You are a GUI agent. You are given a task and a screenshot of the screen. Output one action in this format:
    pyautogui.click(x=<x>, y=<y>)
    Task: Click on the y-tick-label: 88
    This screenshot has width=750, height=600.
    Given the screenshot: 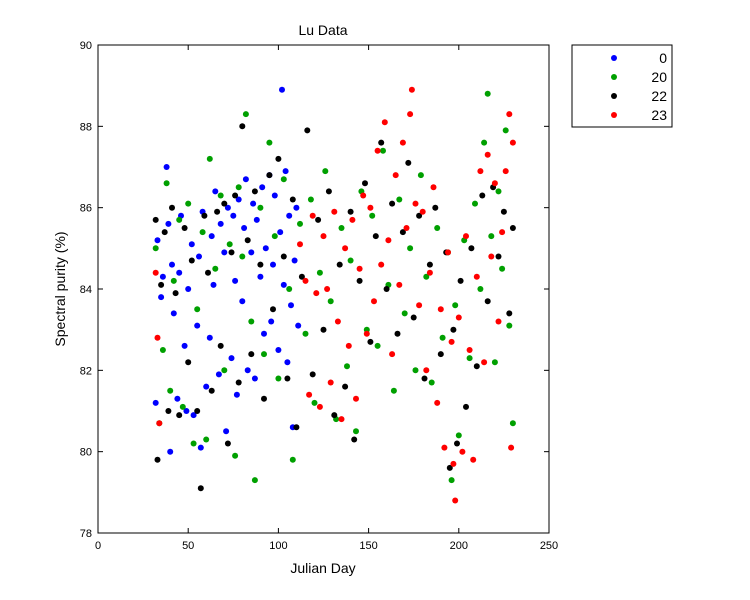 What is the action you would take?
    pyautogui.click(x=86, y=127)
    